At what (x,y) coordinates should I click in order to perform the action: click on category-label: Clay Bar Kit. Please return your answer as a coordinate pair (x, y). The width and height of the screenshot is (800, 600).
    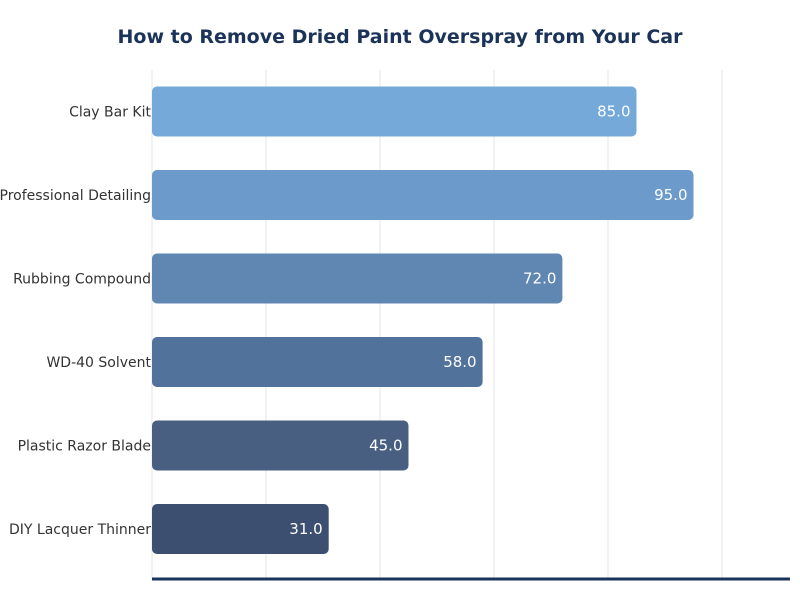
    Looking at the image, I should click on (110, 113).